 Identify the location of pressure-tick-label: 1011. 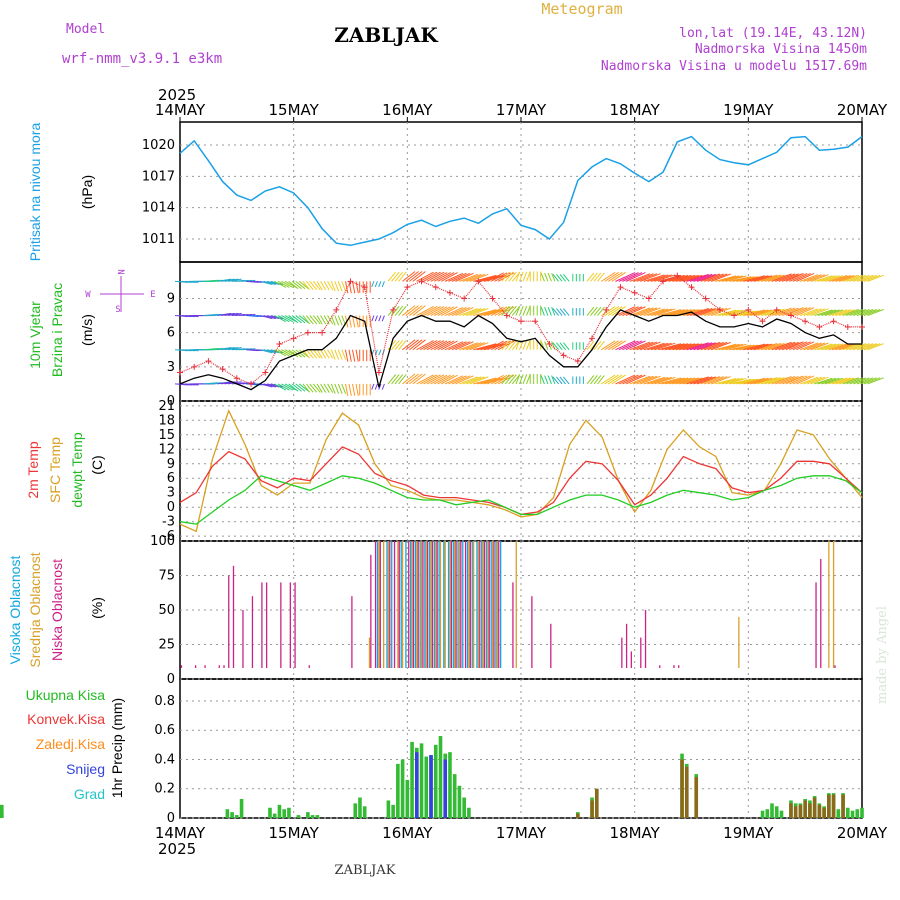
(158, 239).